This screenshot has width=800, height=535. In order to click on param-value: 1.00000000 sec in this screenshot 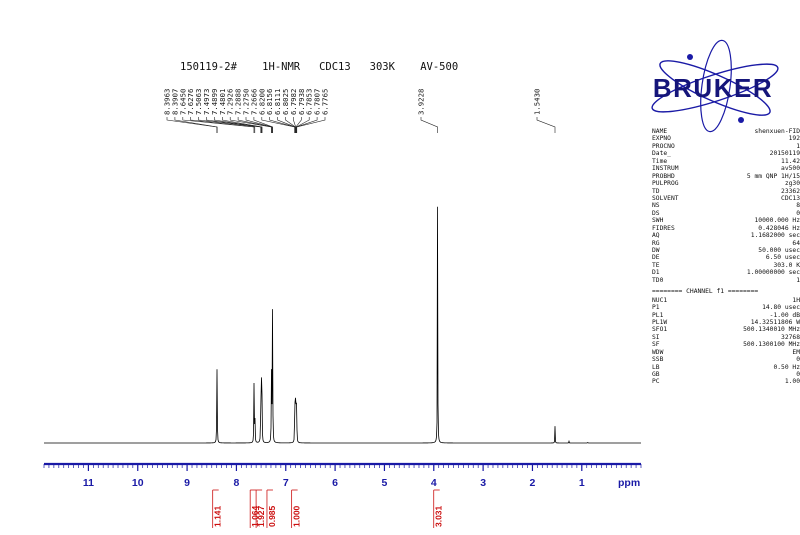, I will do `click(773, 273)`.